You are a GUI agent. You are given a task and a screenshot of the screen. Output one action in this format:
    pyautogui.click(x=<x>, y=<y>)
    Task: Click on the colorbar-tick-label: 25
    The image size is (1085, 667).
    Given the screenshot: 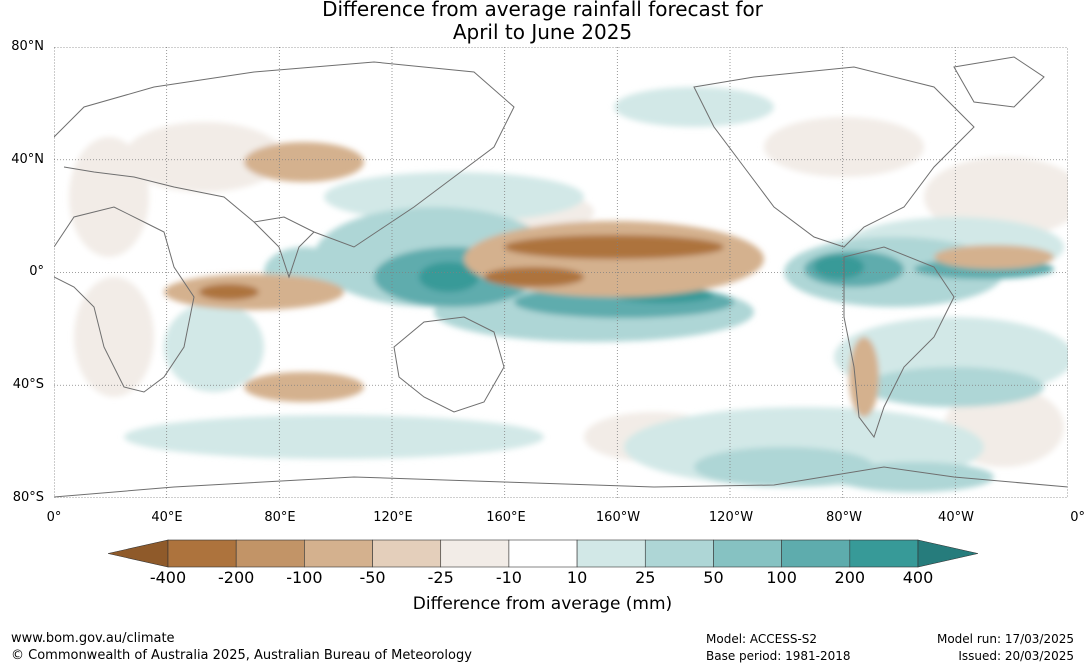 What is the action you would take?
    pyautogui.click(x=645, y=577)
    